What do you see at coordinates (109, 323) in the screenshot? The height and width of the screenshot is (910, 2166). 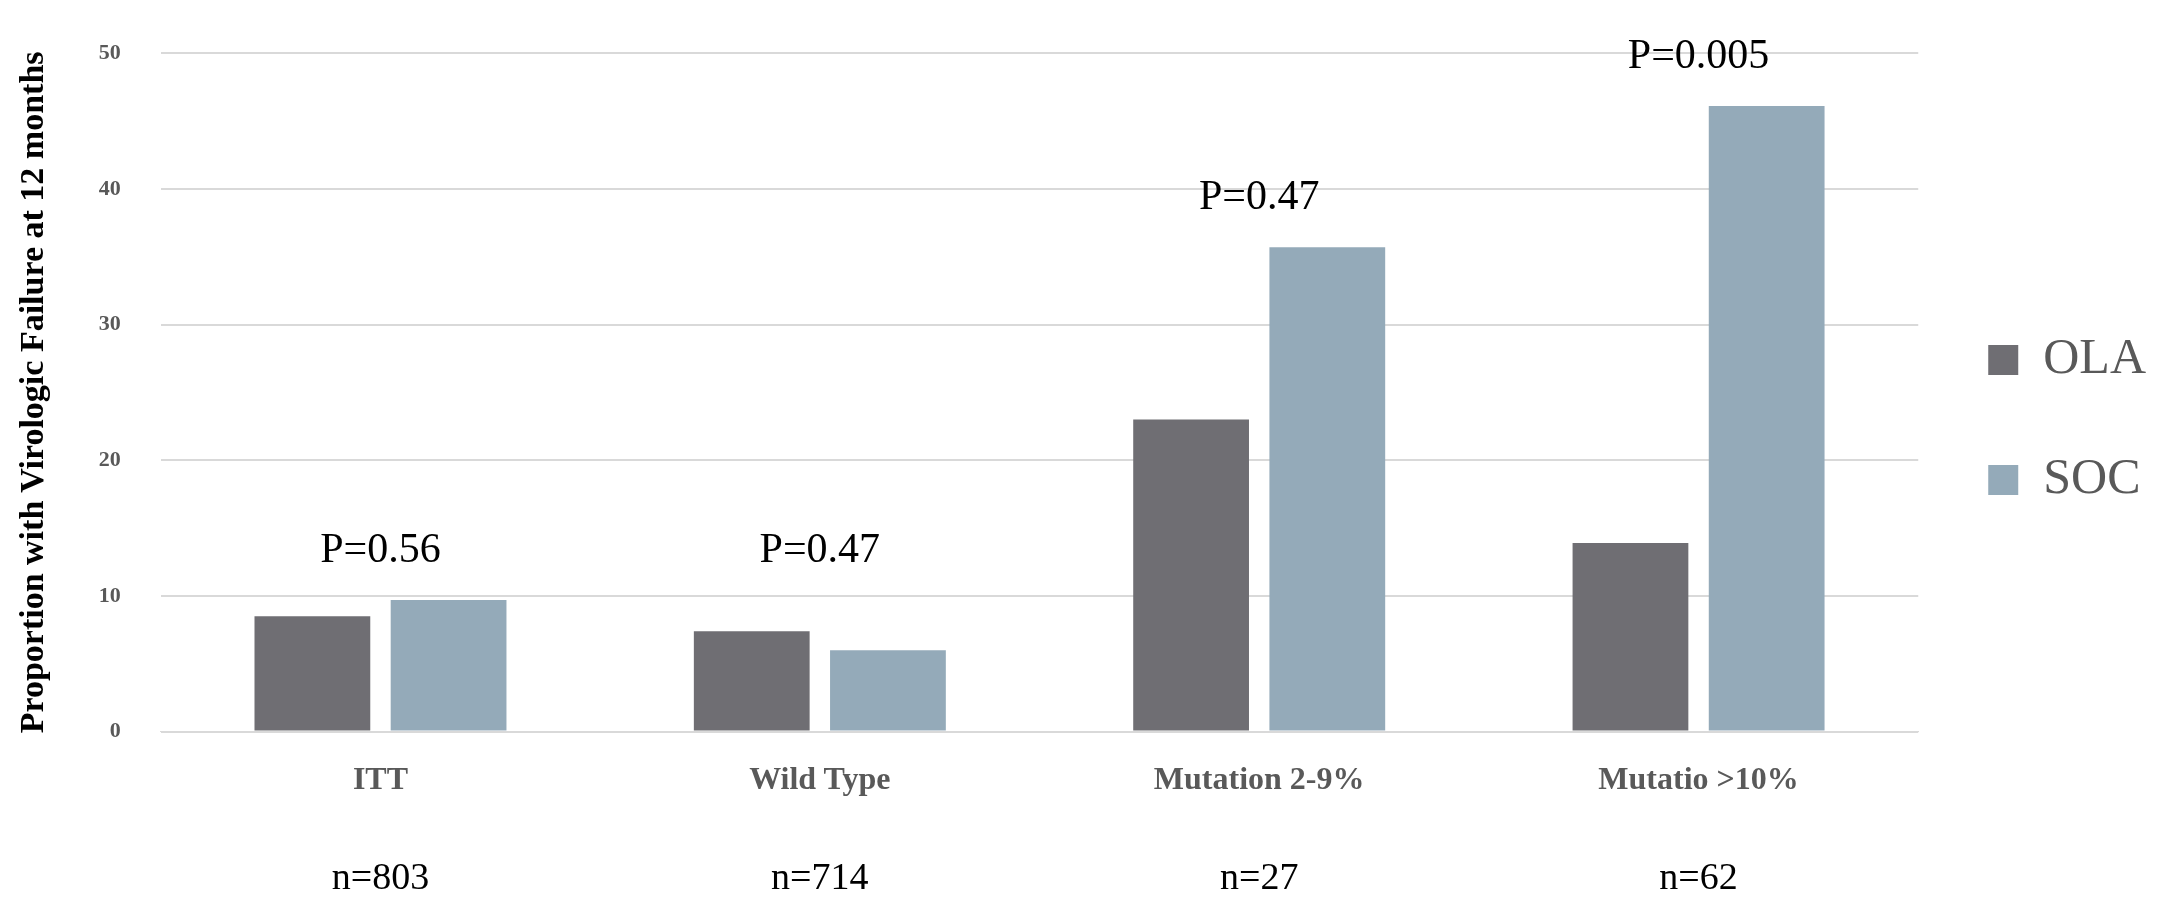 I see `y-tick-label: 30` at bounding box center [109, 323].